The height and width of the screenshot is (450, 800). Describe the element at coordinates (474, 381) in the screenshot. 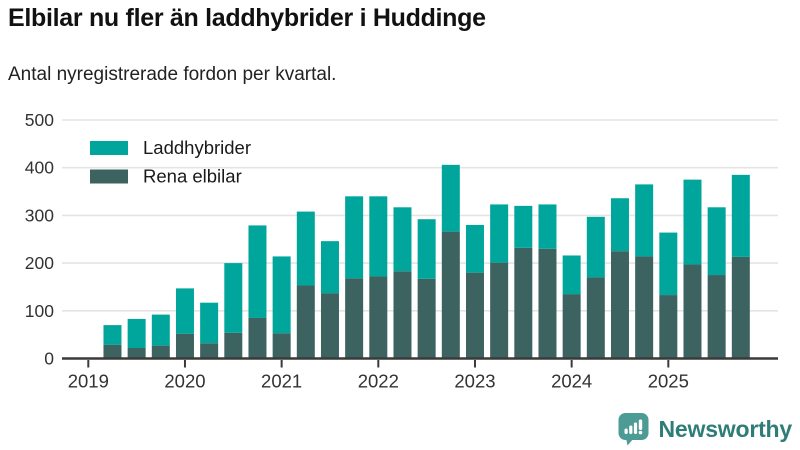

I see `x-tick-label: 2023` at that location.